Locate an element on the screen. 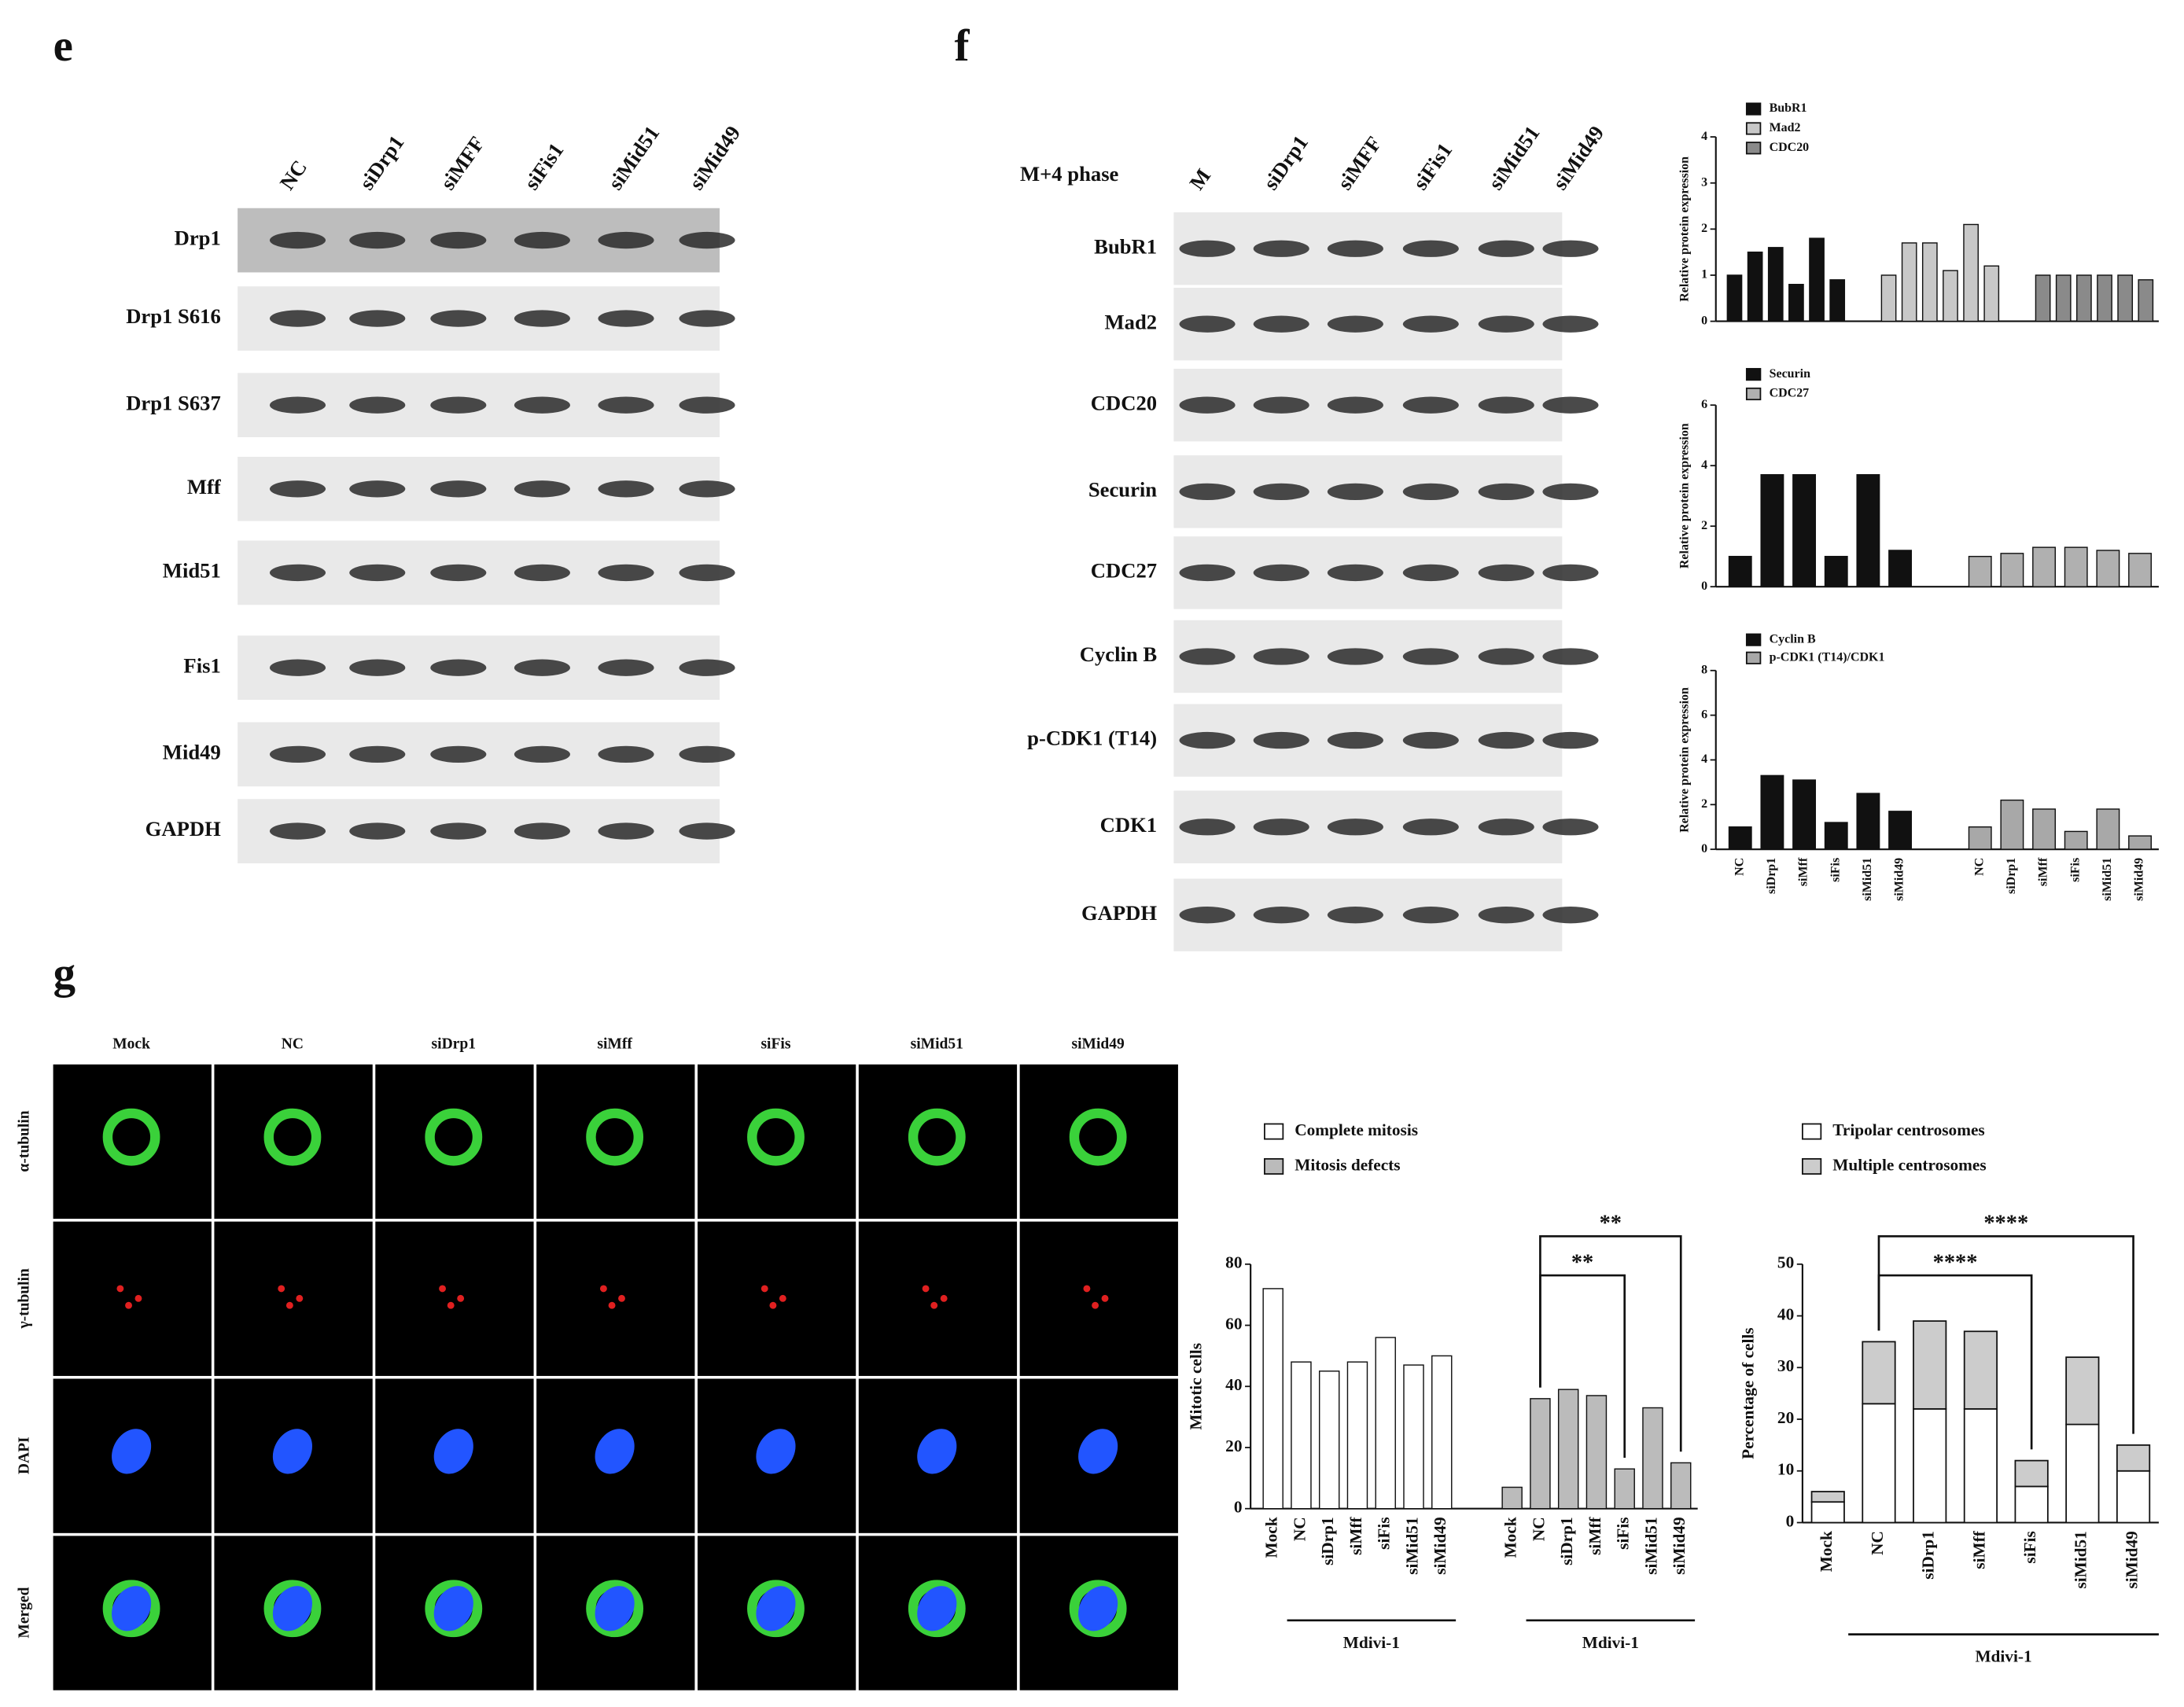 This screenshot has width=2184, height=1707. y-tick-label: 8 is located at coordinates (1704, 669).